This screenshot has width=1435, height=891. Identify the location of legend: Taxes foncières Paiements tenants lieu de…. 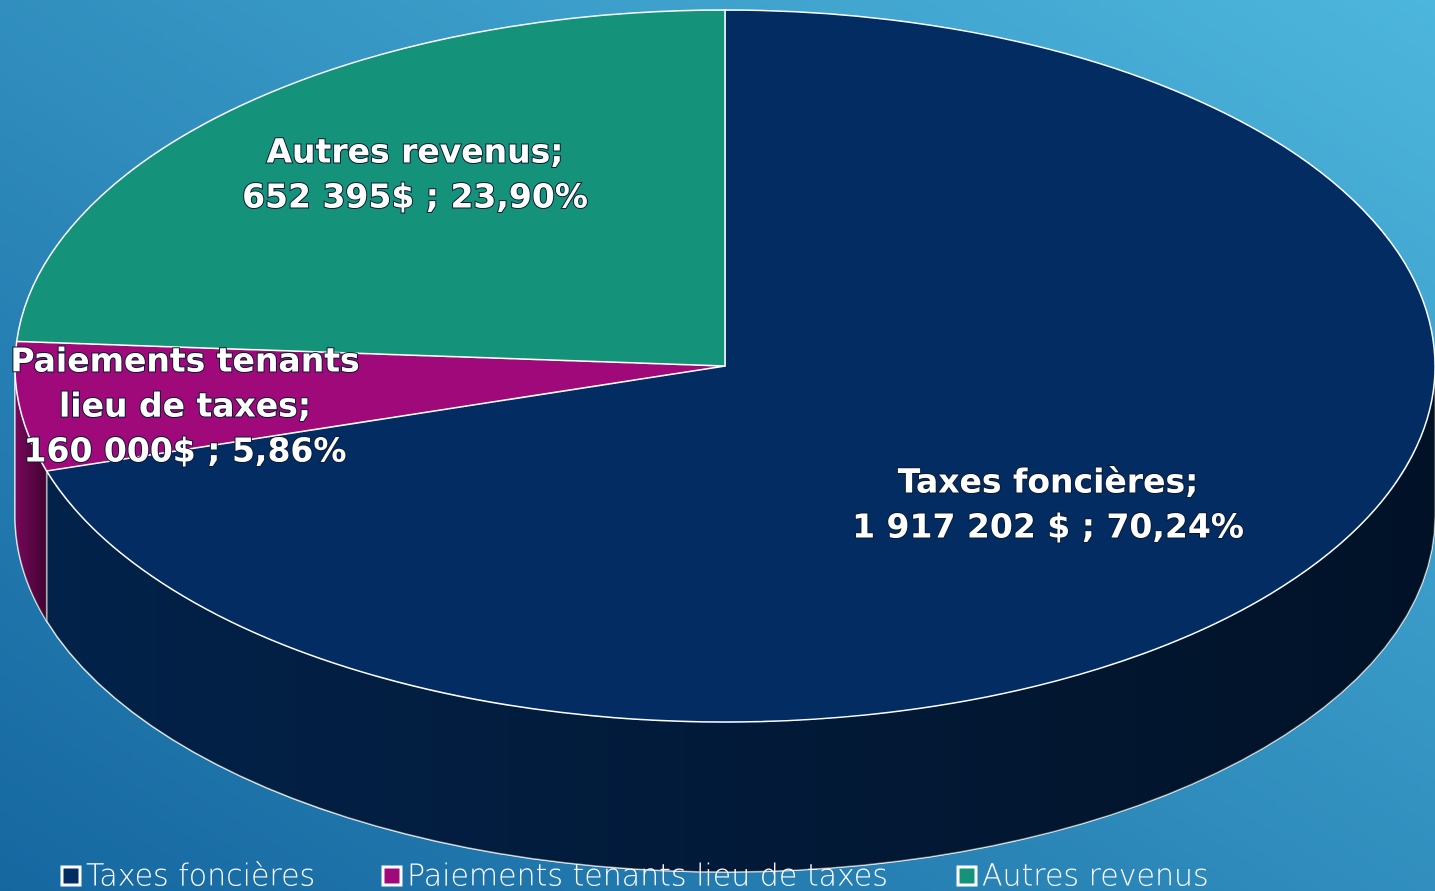
(634, 875).